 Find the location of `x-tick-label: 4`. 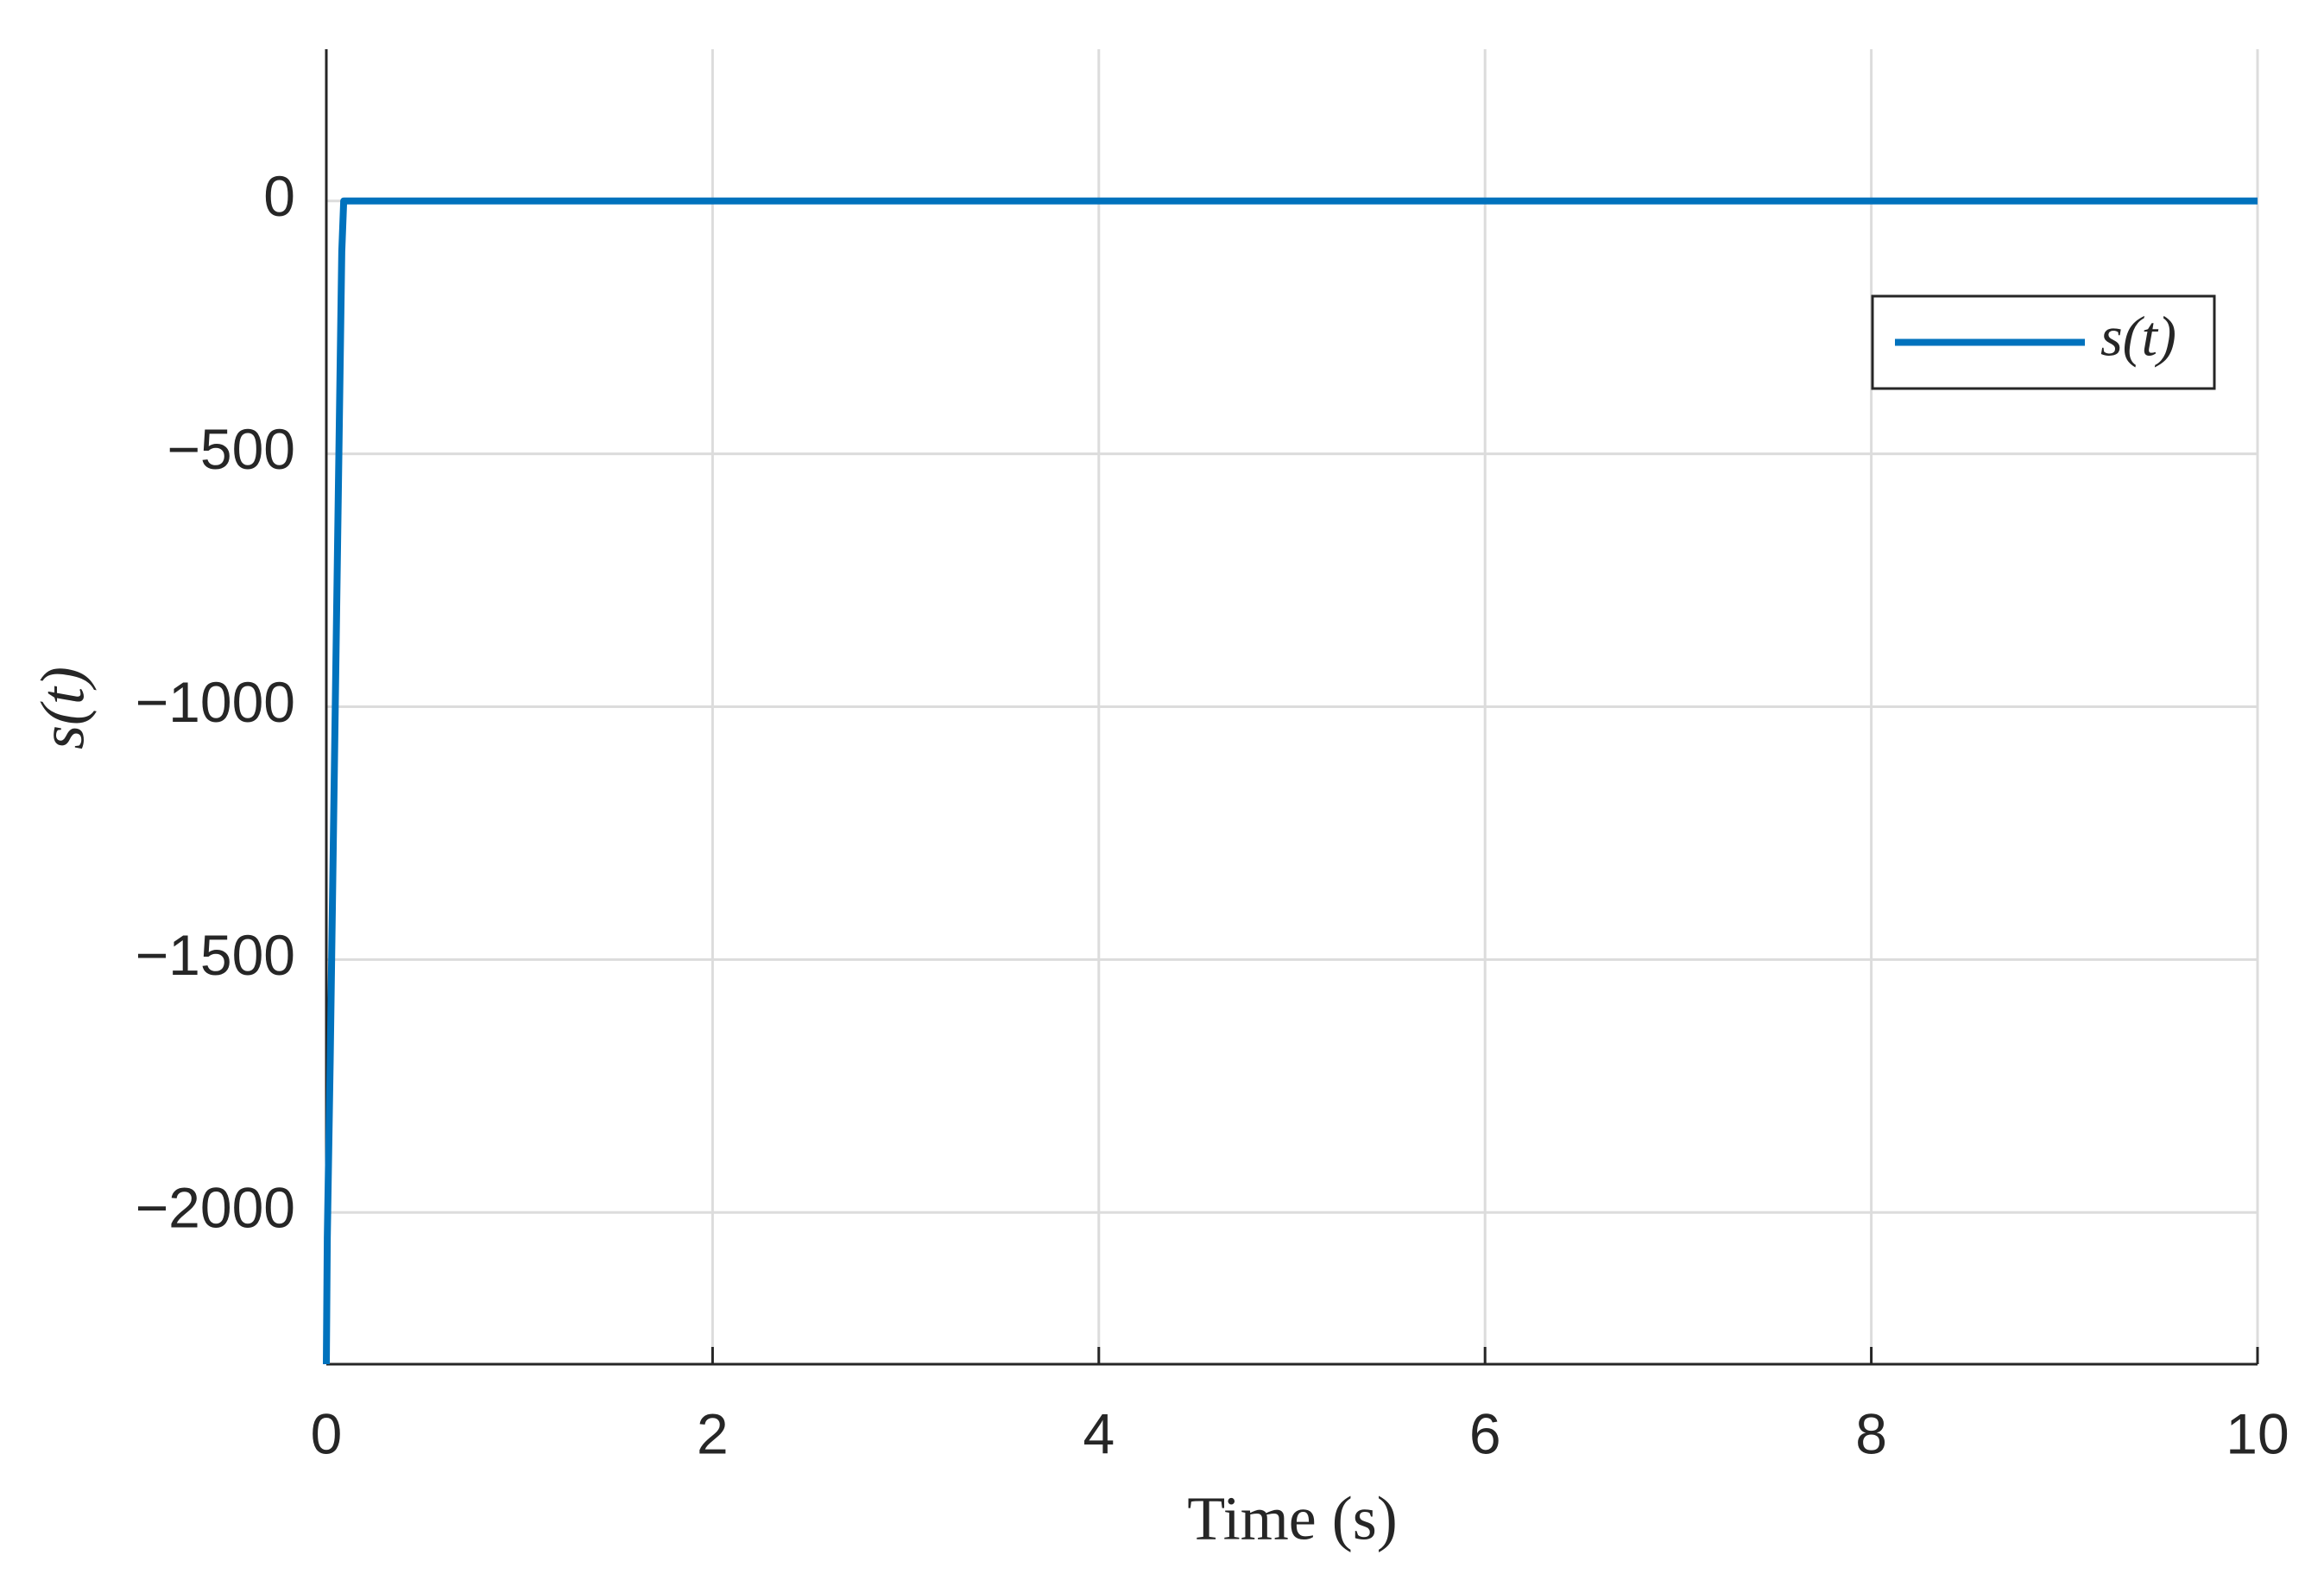

x-tick-label: 4 is located at coordinates (1099, 1433).